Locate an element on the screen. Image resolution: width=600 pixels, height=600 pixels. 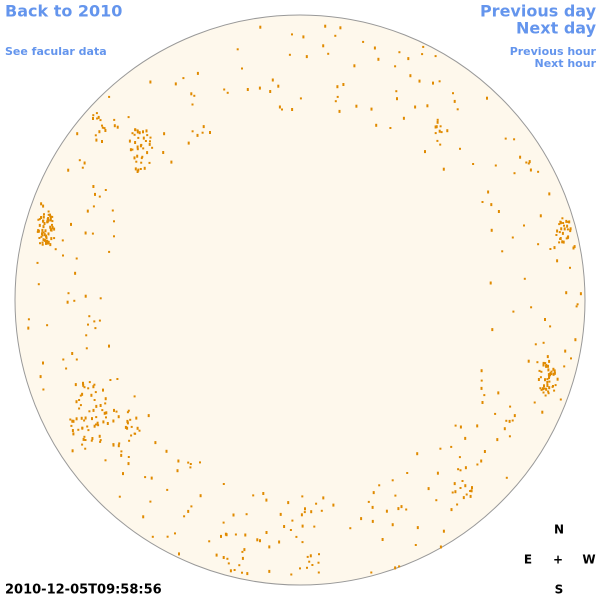
previous-hour-link: Previous hour is located at coordinates (553, 51).